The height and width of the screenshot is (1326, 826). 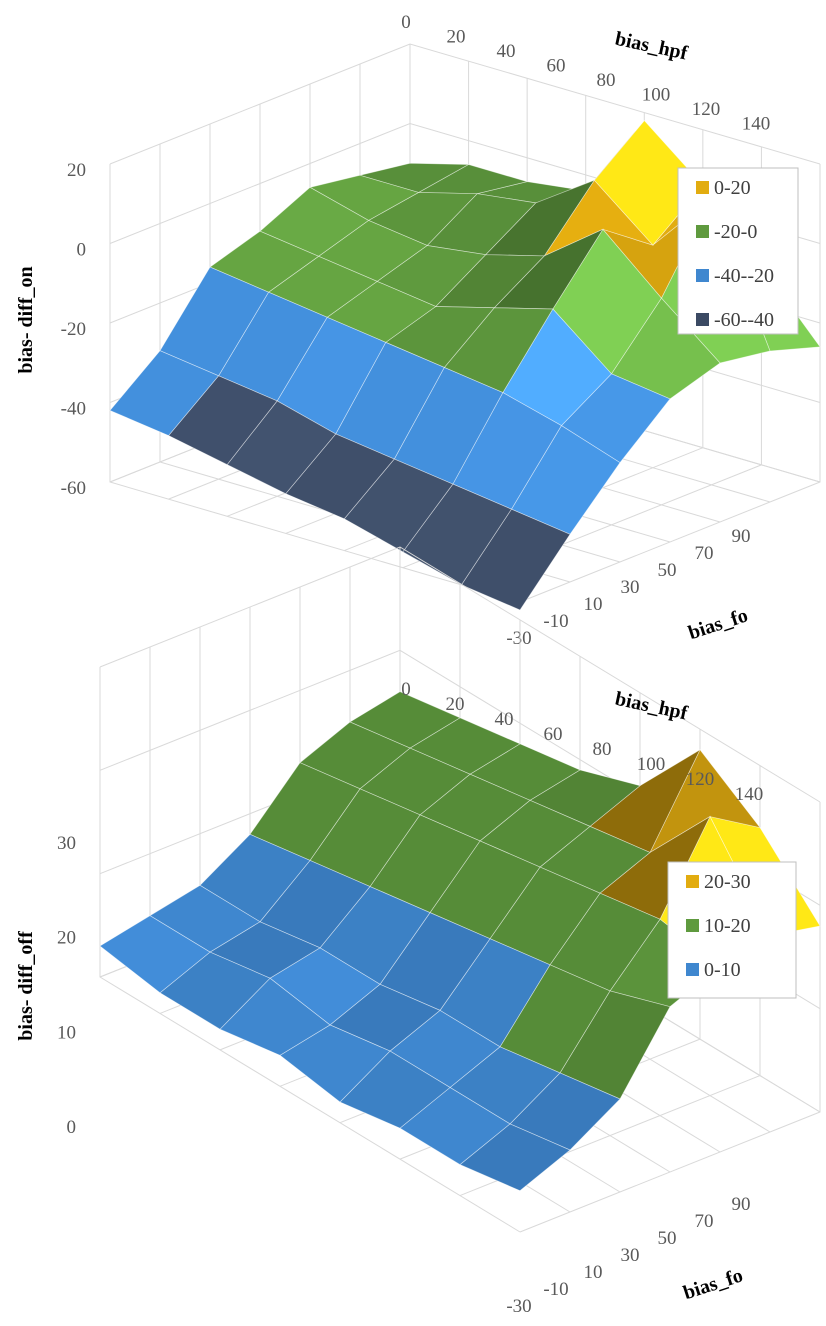 I want to click on legend-label: 0-10, so click(x=722, y=970).